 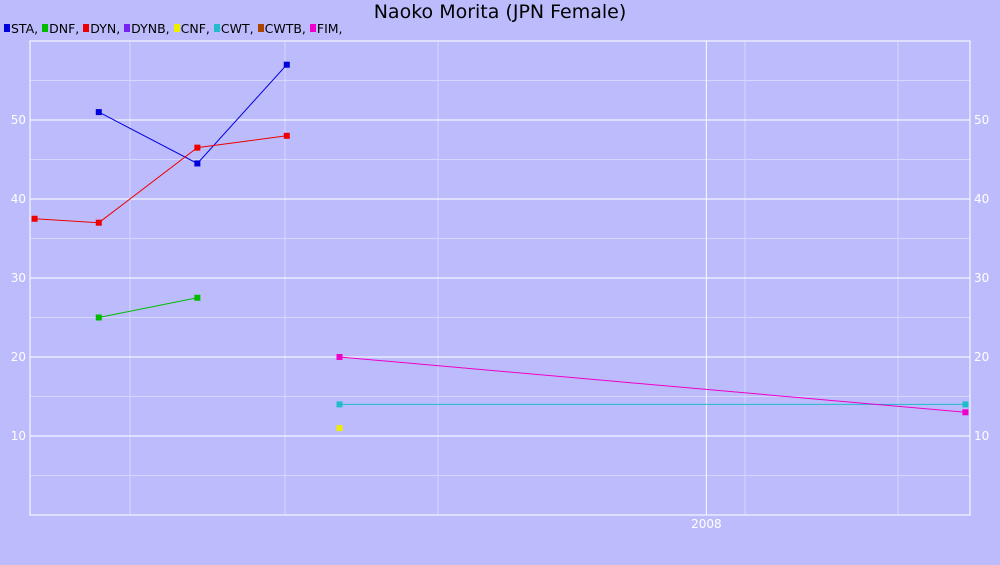 I want to click on legend: STA, DNF, DYN, DYNB, CNF, CWT, CWTB, FIM,, so click(x=175, y=28).